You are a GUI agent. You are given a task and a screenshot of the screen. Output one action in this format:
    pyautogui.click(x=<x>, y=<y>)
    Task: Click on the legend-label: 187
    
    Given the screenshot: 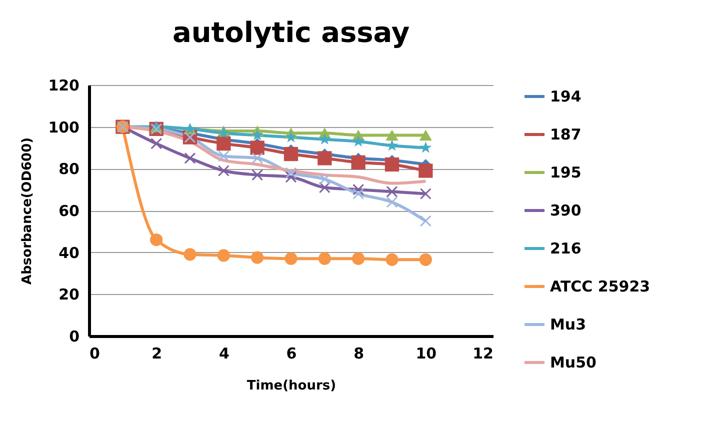 What is the action you would take?
    pyautogui.click(x=566, y=135)
    